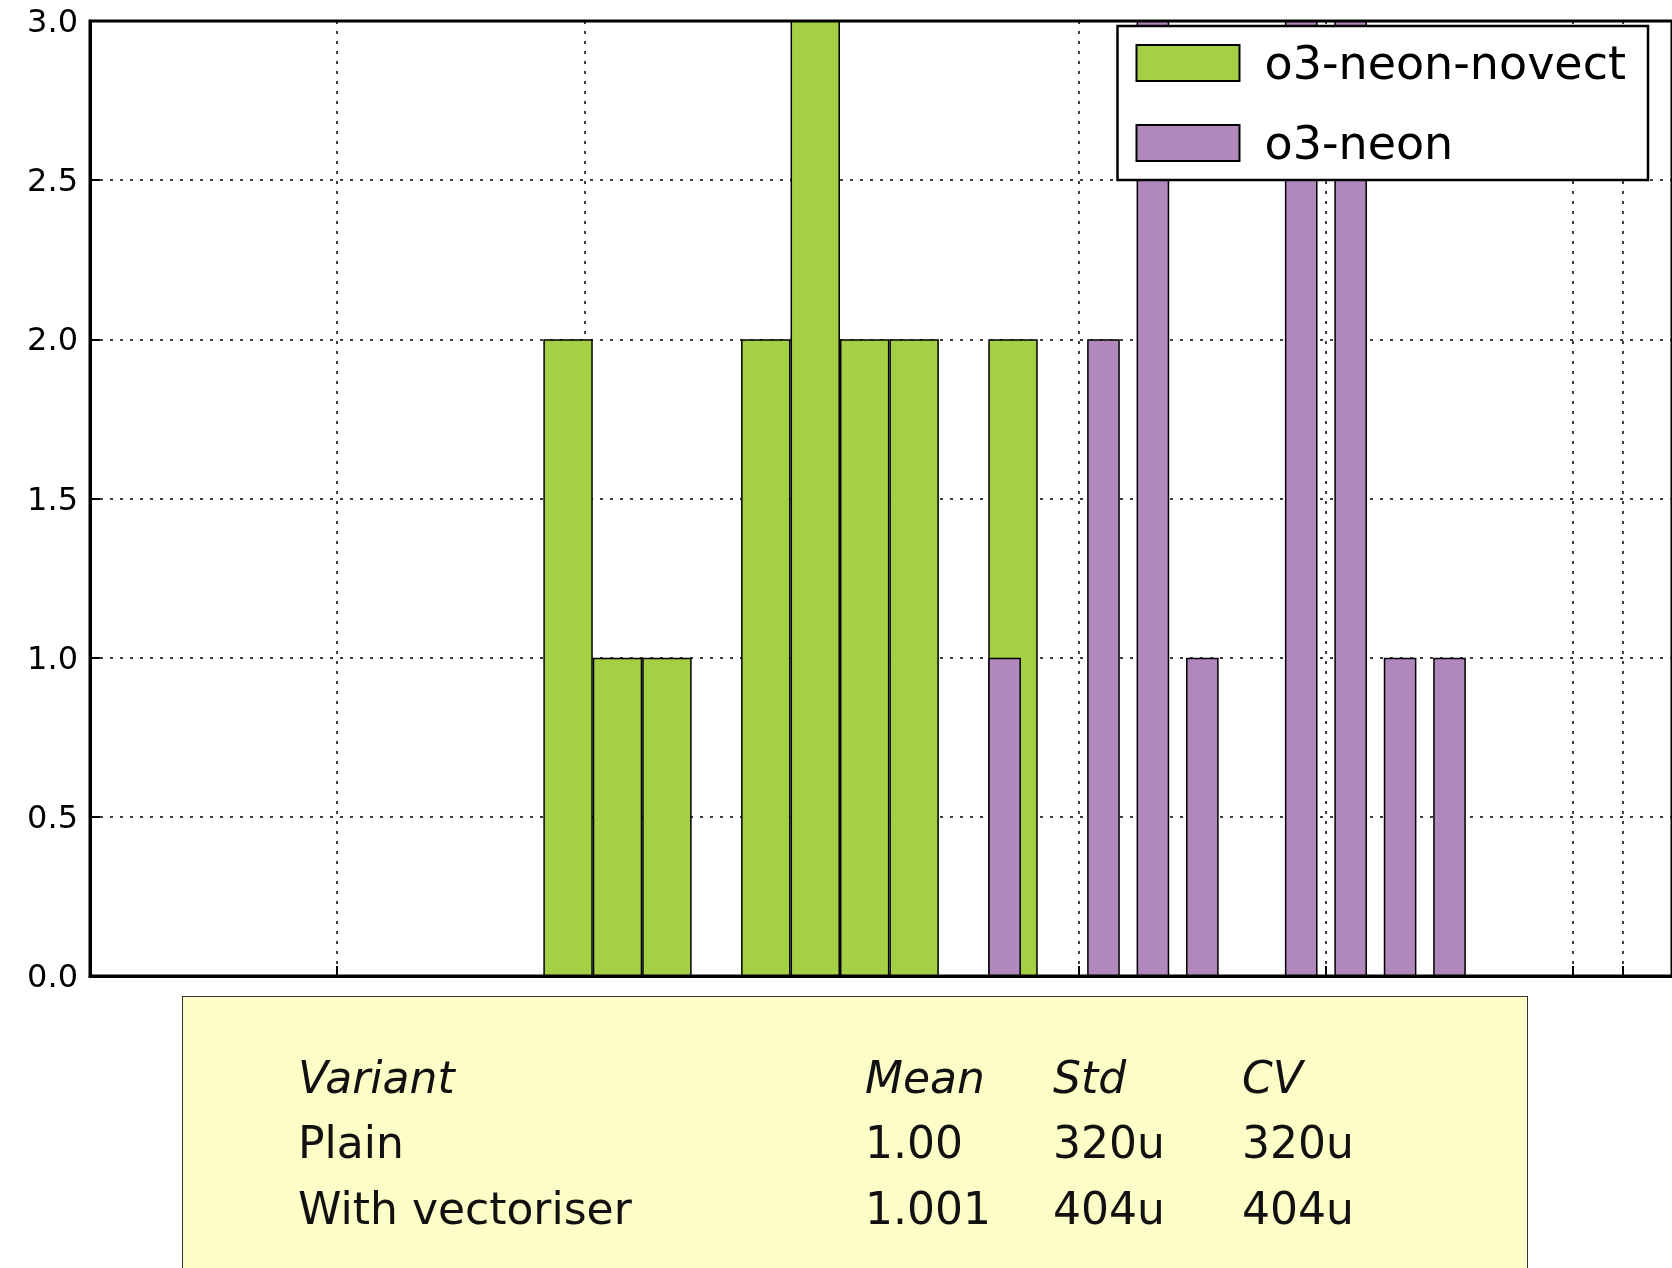  I want to click on y-tick-label: 1.5, so click(52, 498).